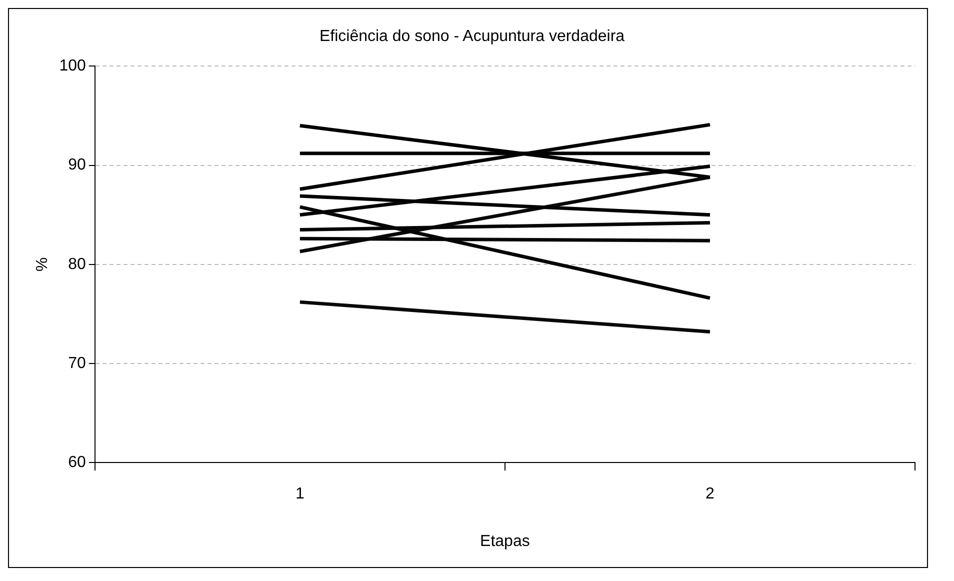 This screenshot has width=954, height=581. Describe the element at coordinates (72, 66) in the screenshot. I see `y-tick-label: 100` at that location.